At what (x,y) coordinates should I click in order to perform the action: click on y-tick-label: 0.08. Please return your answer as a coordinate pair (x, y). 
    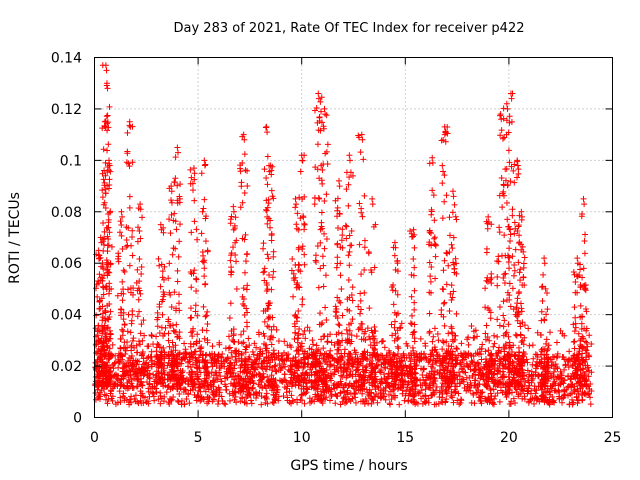
    Looking at the image, I should click on (66, 213).